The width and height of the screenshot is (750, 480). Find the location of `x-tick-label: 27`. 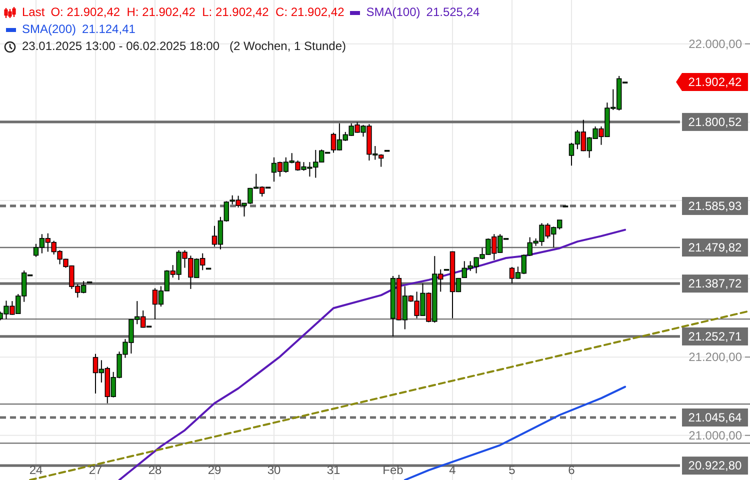

x-tick-label: 27 is located at coordinates (95, 470).